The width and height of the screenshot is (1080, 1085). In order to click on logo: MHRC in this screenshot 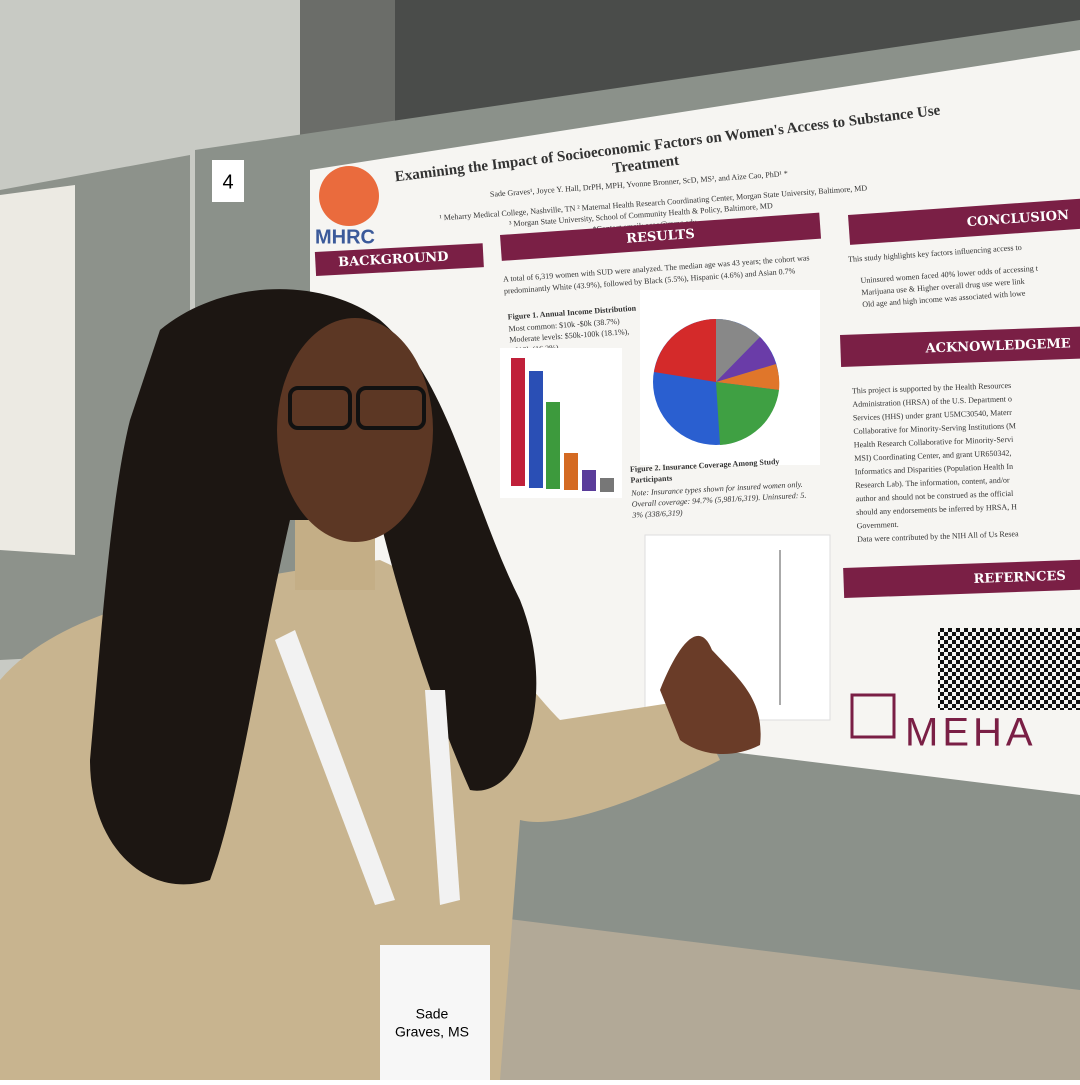, I will do `click(345, 237)`.